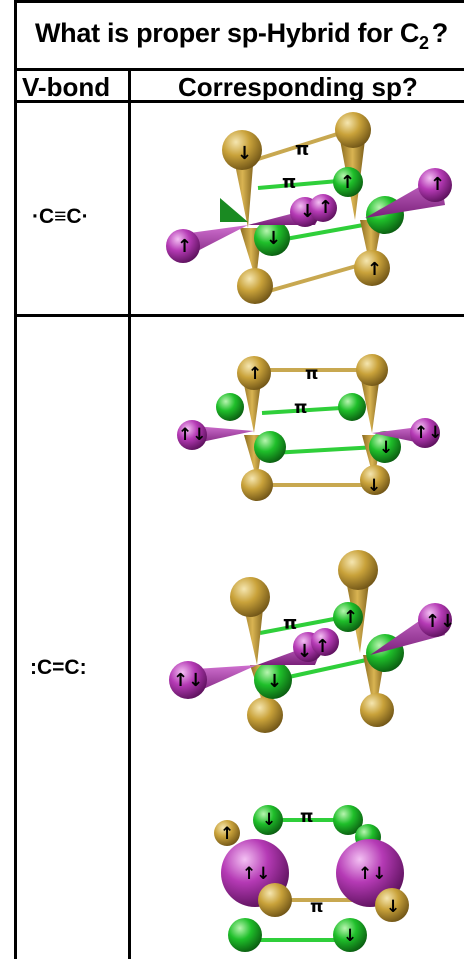 Image resolution: width=464 pixels, height=959 pixels. I want to click on column-header-vbond: V-bond, so click(66, 87).